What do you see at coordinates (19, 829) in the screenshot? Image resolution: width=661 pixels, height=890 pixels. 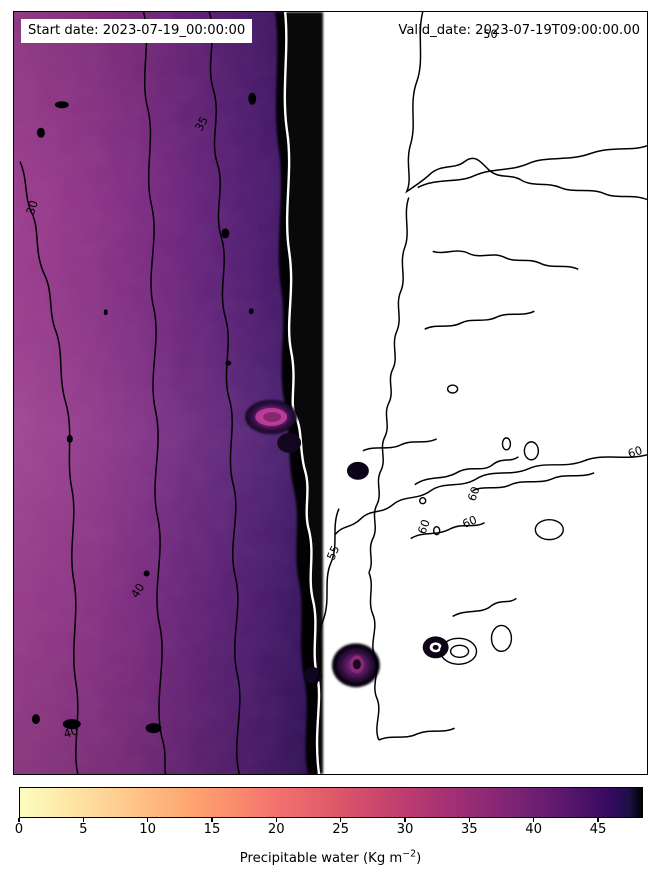 I see `colorbar-tick-label: 0` at bounding box center [19, 829].